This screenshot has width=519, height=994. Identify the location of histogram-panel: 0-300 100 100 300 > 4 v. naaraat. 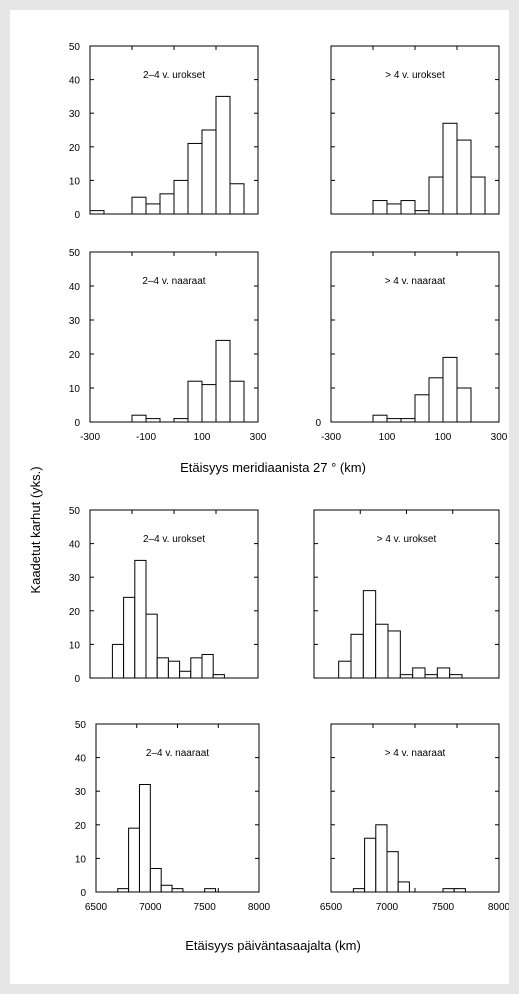
(411, 347).